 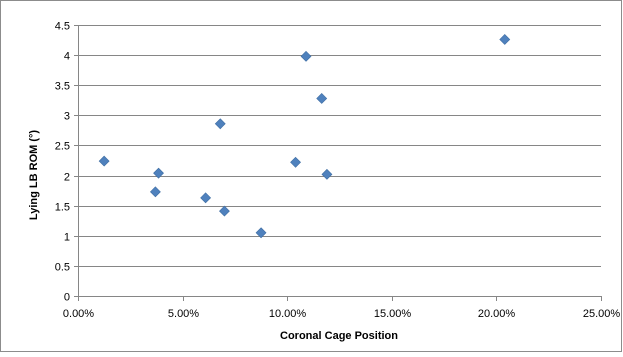 I want to click on x-tick-label: 25.00%, so click(x=602, y=314).